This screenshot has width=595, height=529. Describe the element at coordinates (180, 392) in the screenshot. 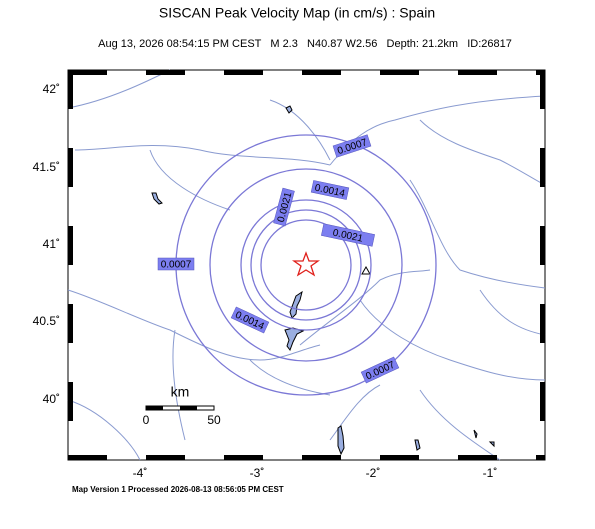

I see `scale-unit: km` at that location.